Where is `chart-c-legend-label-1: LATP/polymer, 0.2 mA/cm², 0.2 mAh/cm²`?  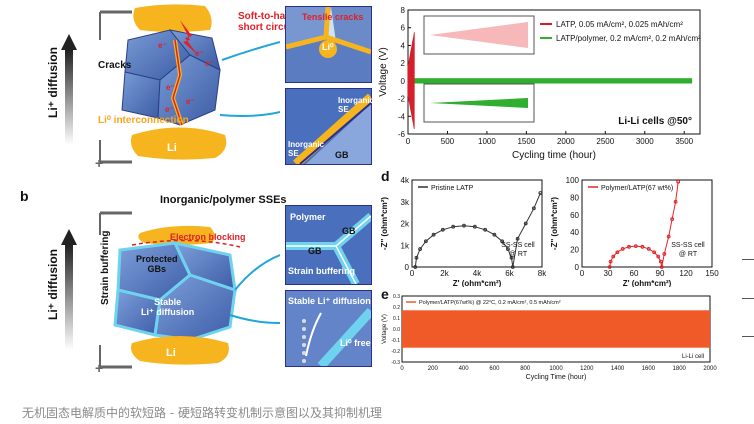 chart-c-legend-label-1: LATP/polymer, 0.2 mA/cm², 0.2 mAh/cm² is located at coordinates (628, 38).